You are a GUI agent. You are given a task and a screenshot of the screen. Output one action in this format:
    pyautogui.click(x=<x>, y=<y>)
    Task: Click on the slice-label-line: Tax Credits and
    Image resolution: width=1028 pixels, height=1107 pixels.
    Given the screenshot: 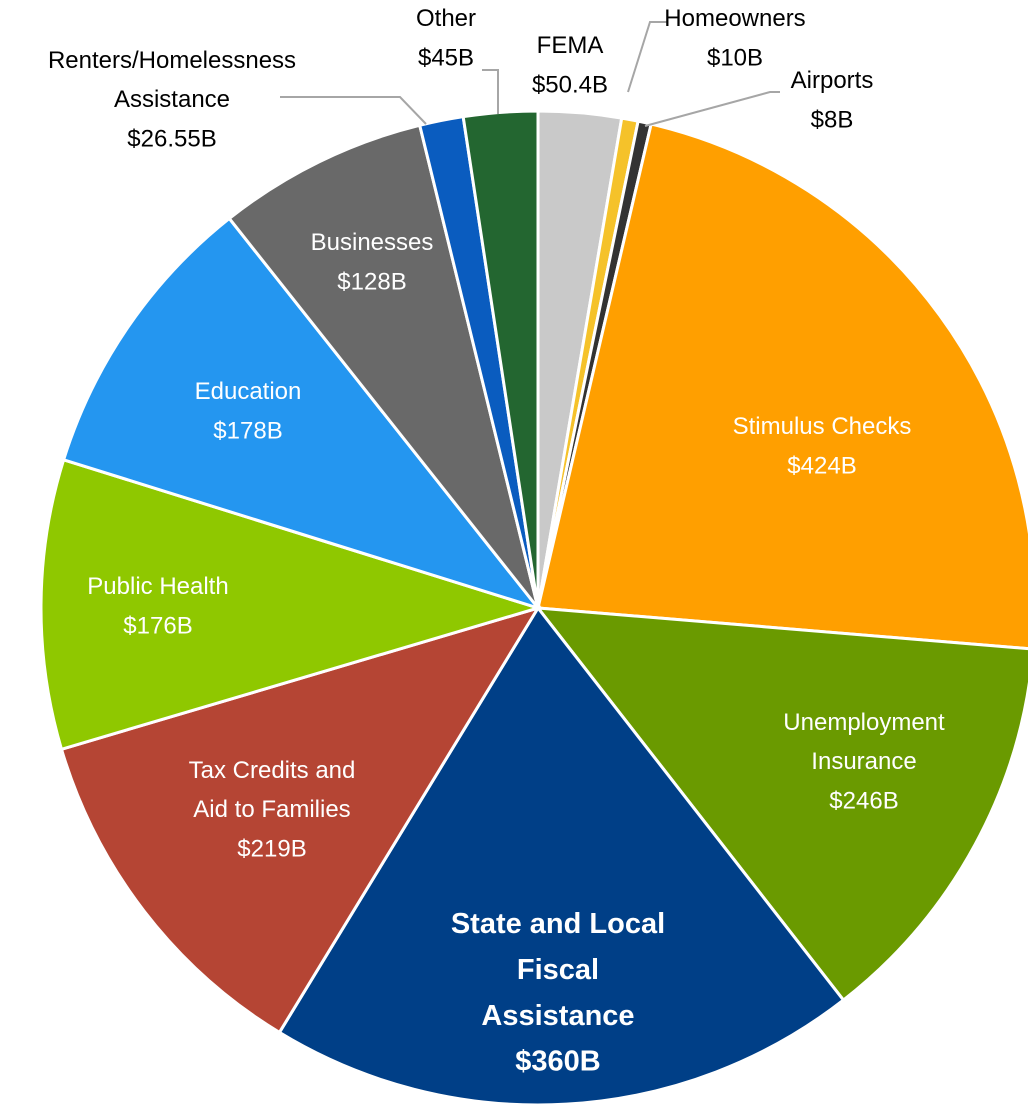 What is the action you would take?
    pyautogui.click(x=272, y=770)
    